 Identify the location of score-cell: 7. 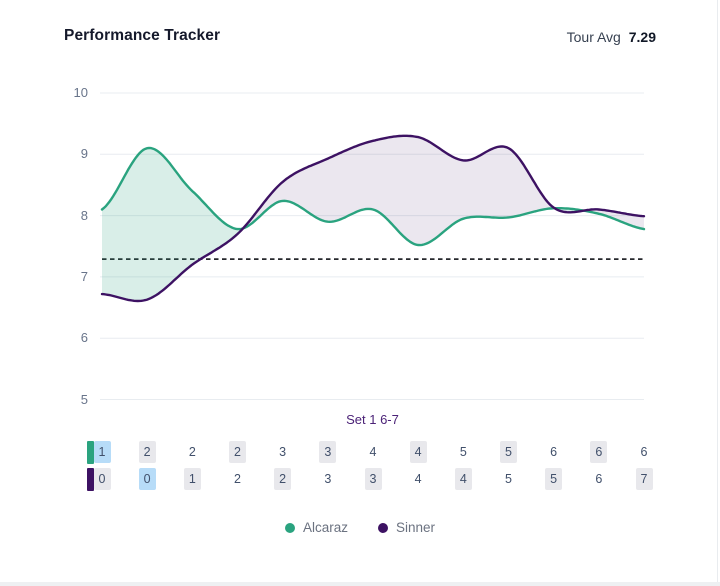
(644, 479).